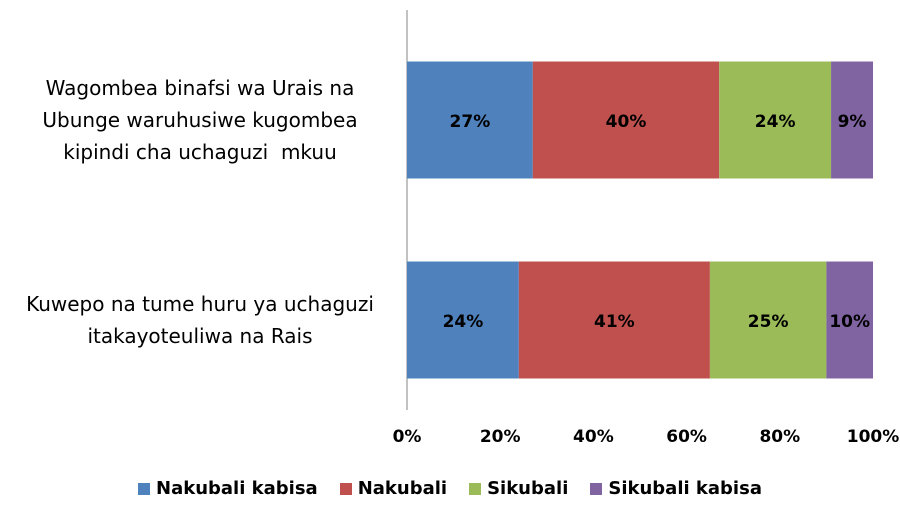 This screenshot has height=506, width=900. Describe the element at coordinates (500, 437) in the screenshot. I see `x-tick-label: 20%` at that location.